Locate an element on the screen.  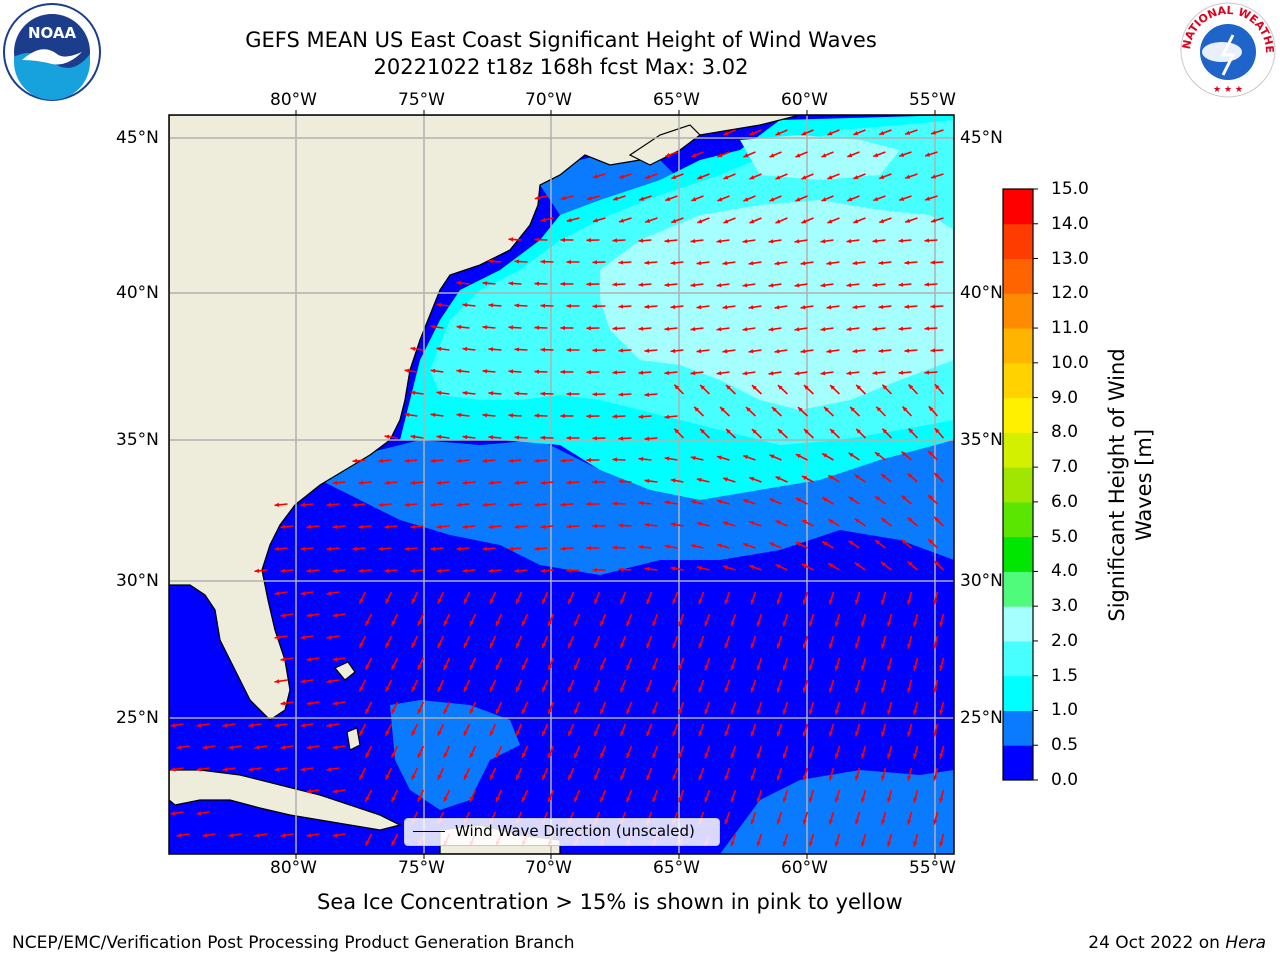
lat-label-right-25n: 25°N is located at coordinates (981, 718).